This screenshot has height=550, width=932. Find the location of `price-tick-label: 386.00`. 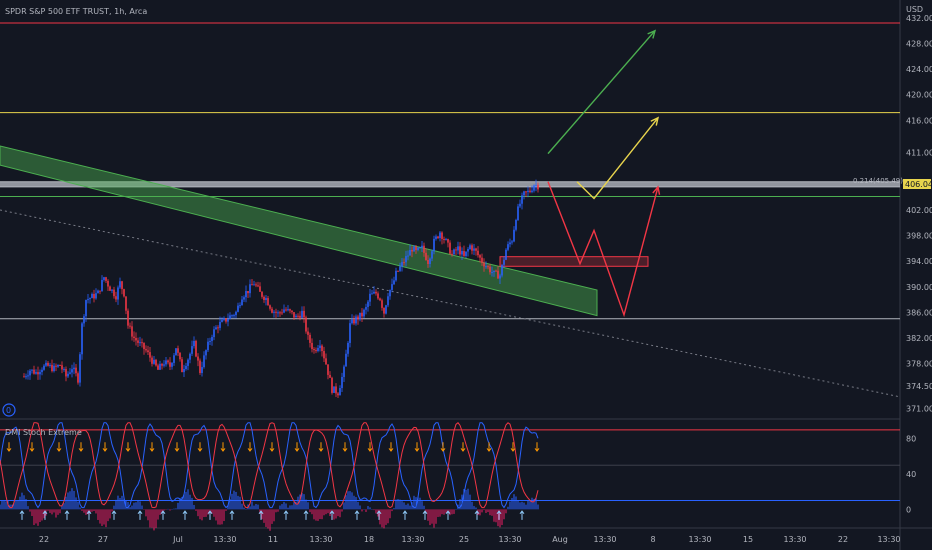

price-tick-label: 386.00 is located at coordinates (919, 312).